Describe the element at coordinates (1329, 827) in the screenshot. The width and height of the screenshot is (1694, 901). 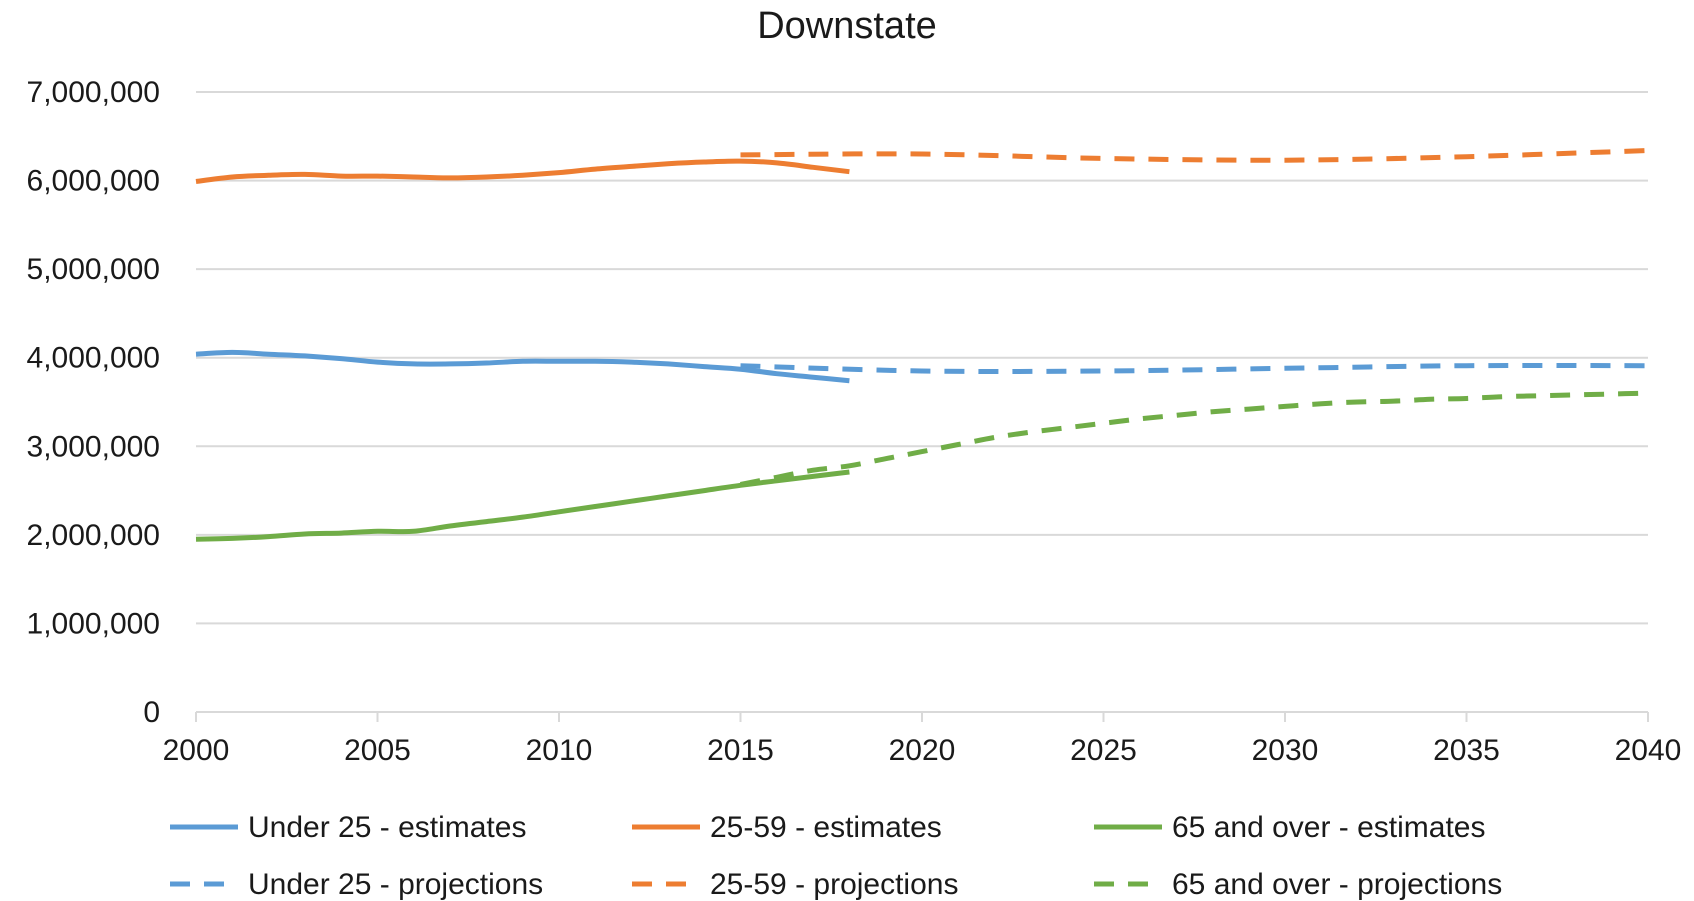
I see `legend-label: 65 and over - estimates` at that location.